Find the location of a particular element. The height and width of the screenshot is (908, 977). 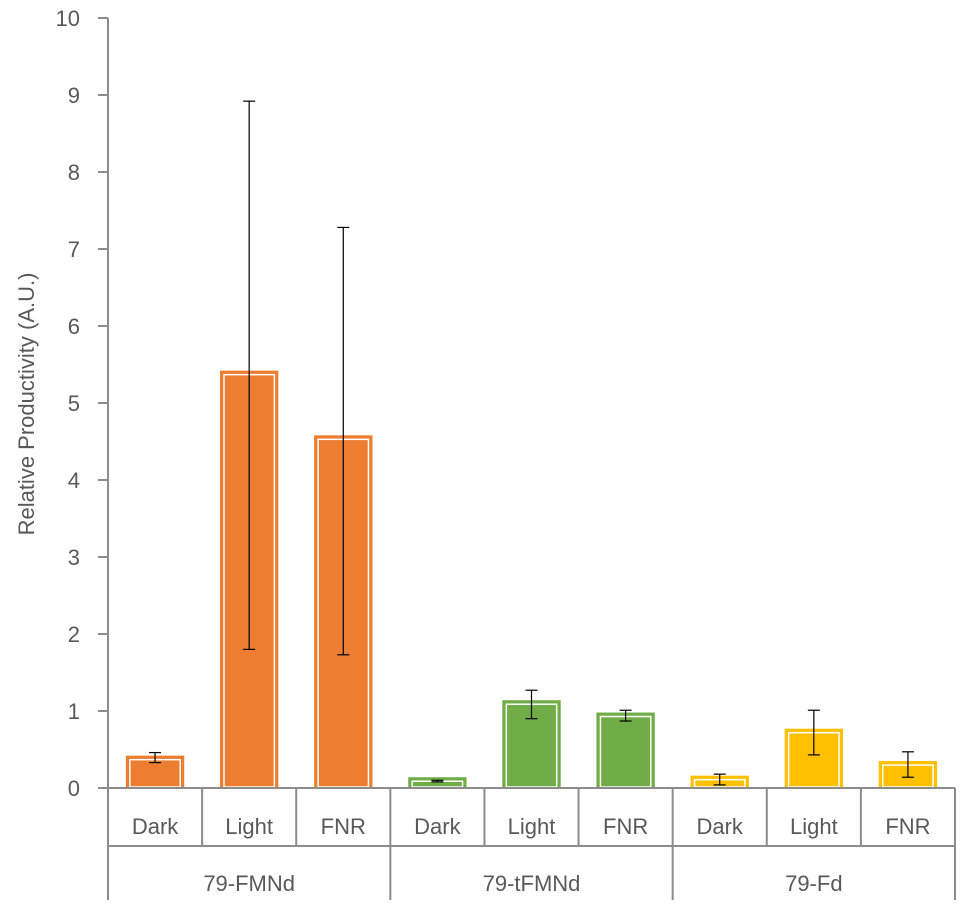

y-tick-label: 10 is located at coordinates (68, 18).